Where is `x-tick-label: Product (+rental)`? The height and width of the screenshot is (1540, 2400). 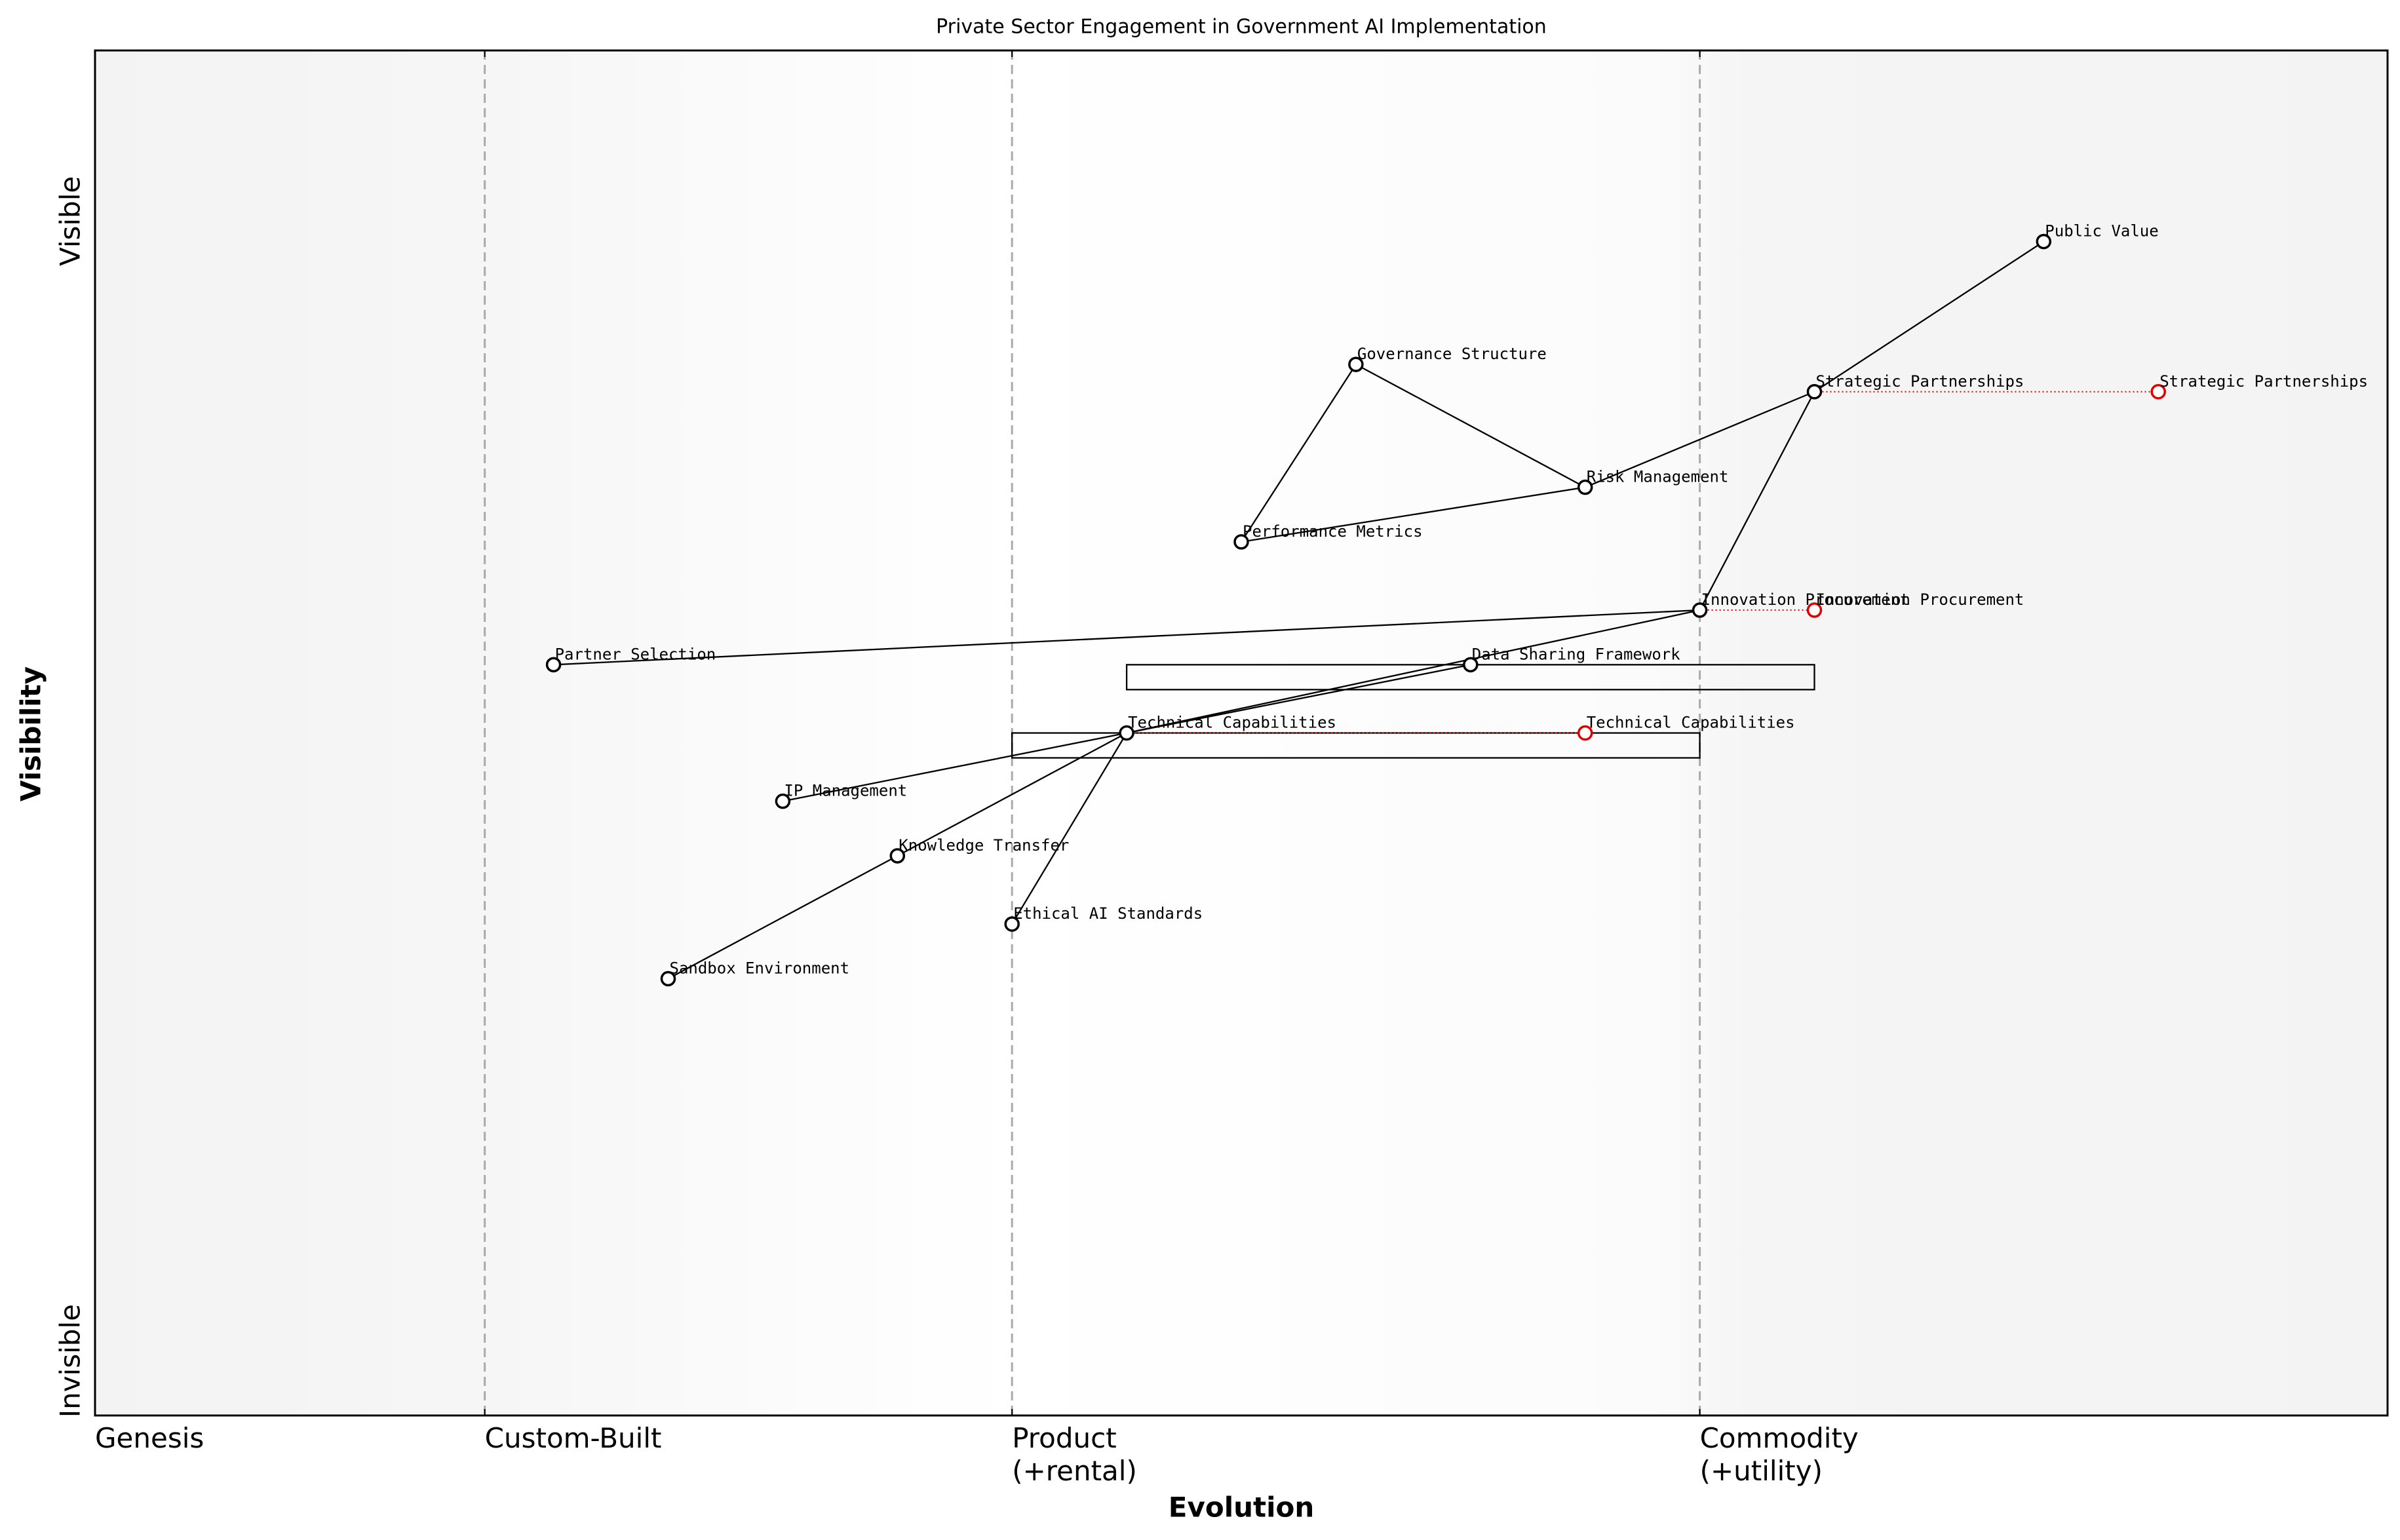 x-tick-label: Product (+rental) is located at coordinates (1074, 1454).